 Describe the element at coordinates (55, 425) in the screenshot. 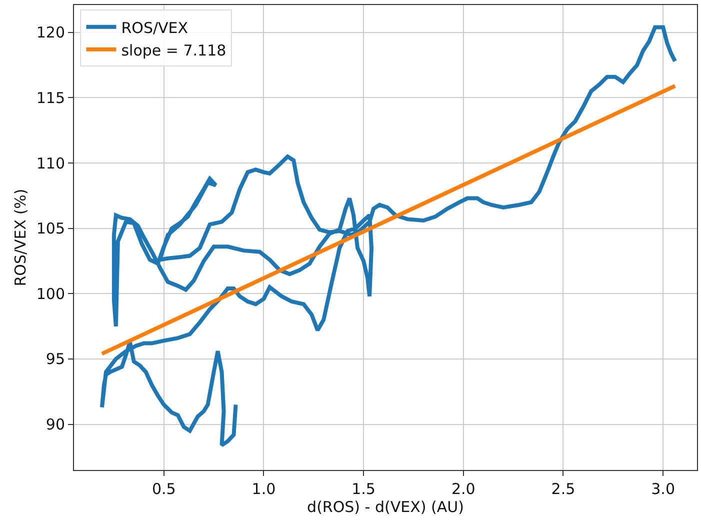

I see `y-tick-label: 90` at that location.